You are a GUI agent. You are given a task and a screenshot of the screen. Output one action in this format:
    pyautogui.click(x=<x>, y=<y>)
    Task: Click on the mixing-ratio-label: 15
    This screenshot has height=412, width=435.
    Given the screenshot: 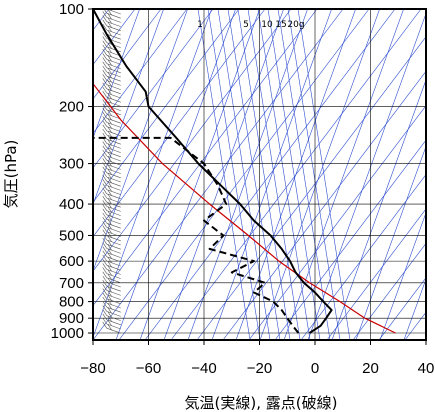 What is the action you would take?
    pyautogui.click(x=280, y=25)
    